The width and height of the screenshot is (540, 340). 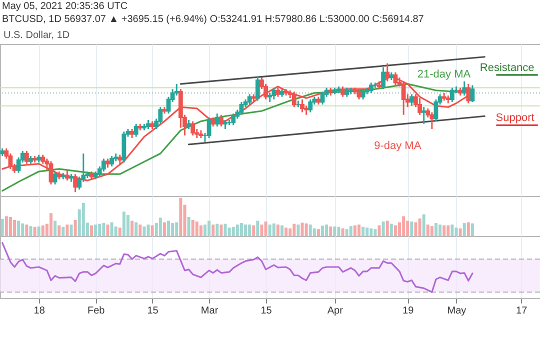 What do you see at coordinates (96, 311) in the screenshot?
I see `x-tick-label: Feb` at bounding box center [96, 311].